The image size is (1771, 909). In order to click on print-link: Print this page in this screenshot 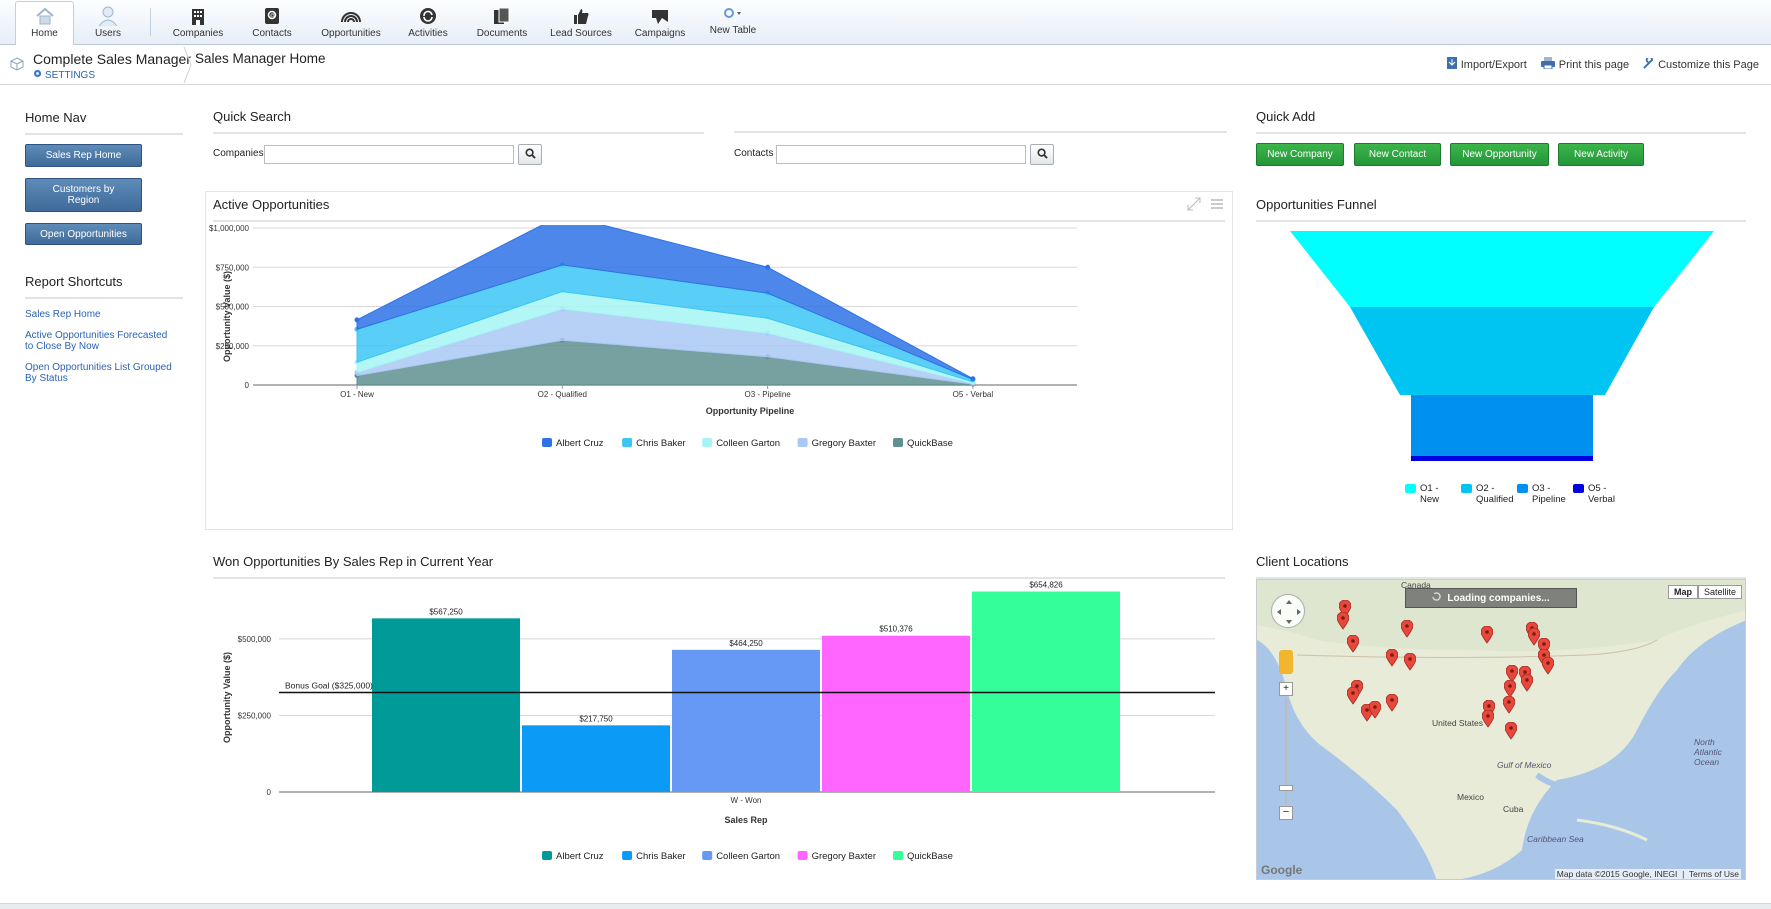, I will do `click(1584, 64)`.